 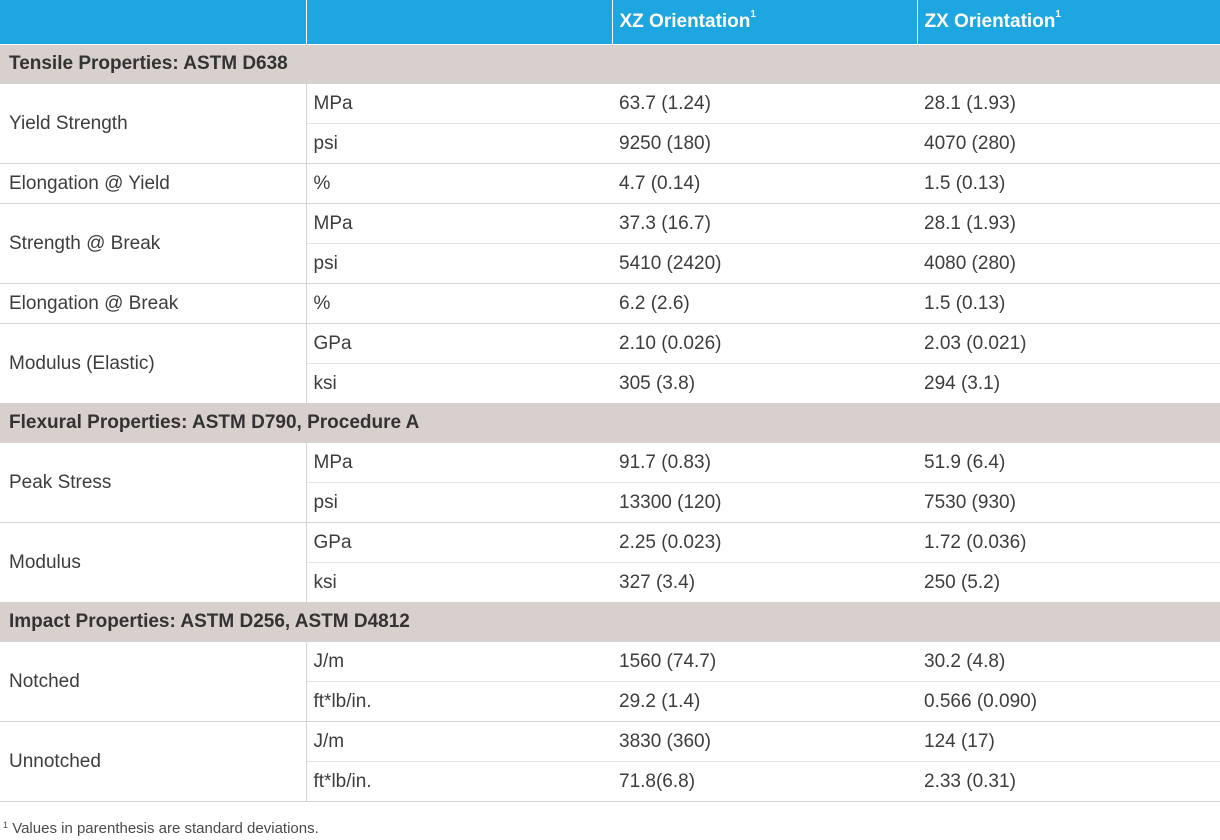 What do you see at coordinates (764, 582) in the screenshot?
I see `xz-value: 327 (3.4)` at bounding box center [764, 582].